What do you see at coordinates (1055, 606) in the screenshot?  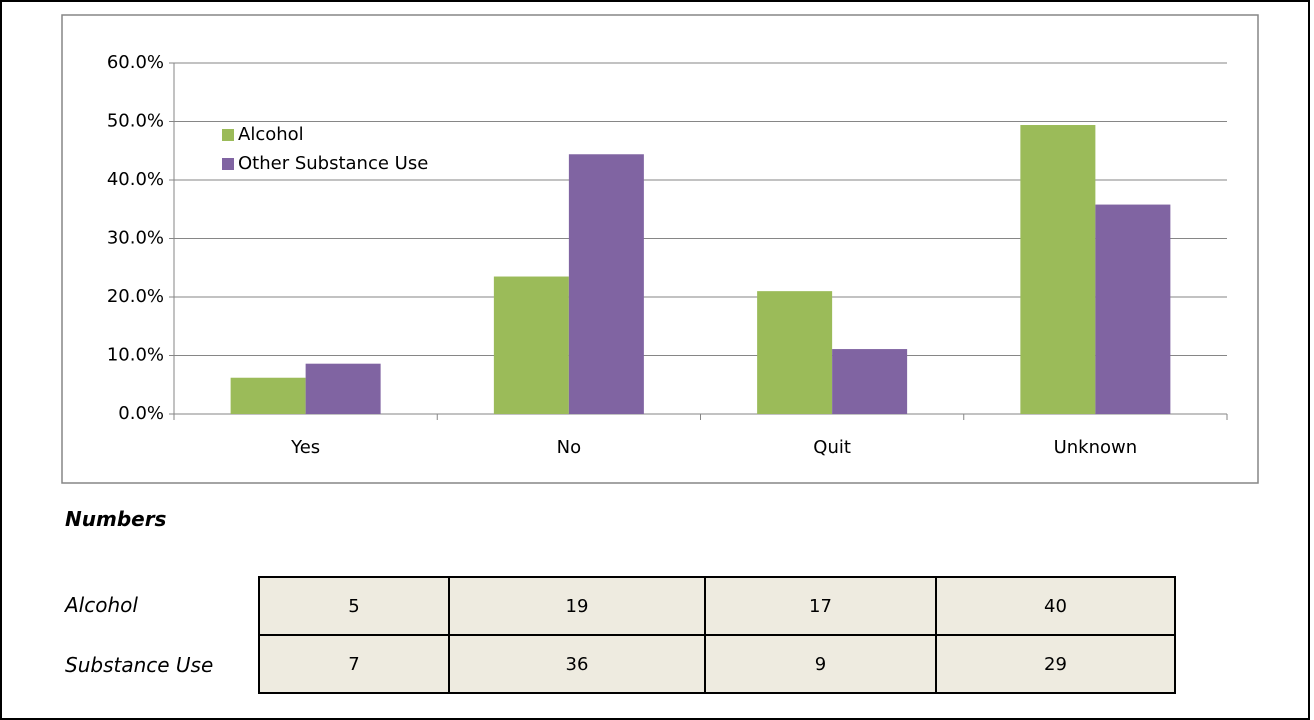 I see `table-cell: 40` at bounding box center [1055, 606].